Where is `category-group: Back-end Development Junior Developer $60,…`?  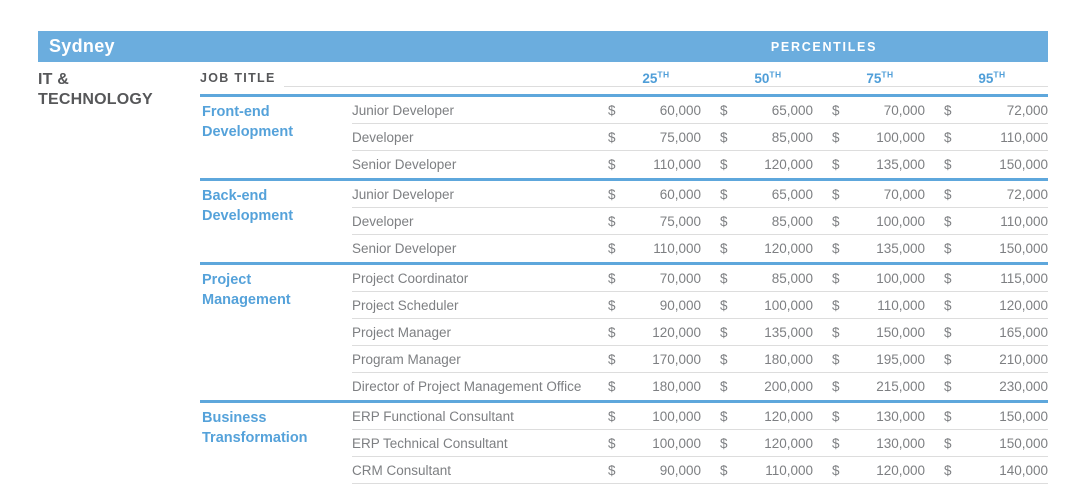
category-group: Back-end Development Junior Developer $60,… is located at coordinates (624, 223).